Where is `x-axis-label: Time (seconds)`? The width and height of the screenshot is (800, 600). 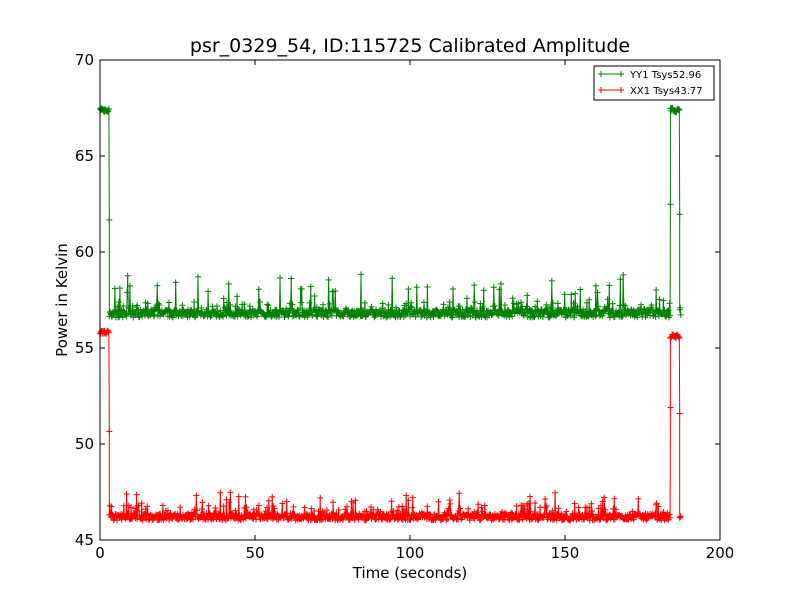 x-axis-label: Time (seconds) is located at coordinates (410, 573).